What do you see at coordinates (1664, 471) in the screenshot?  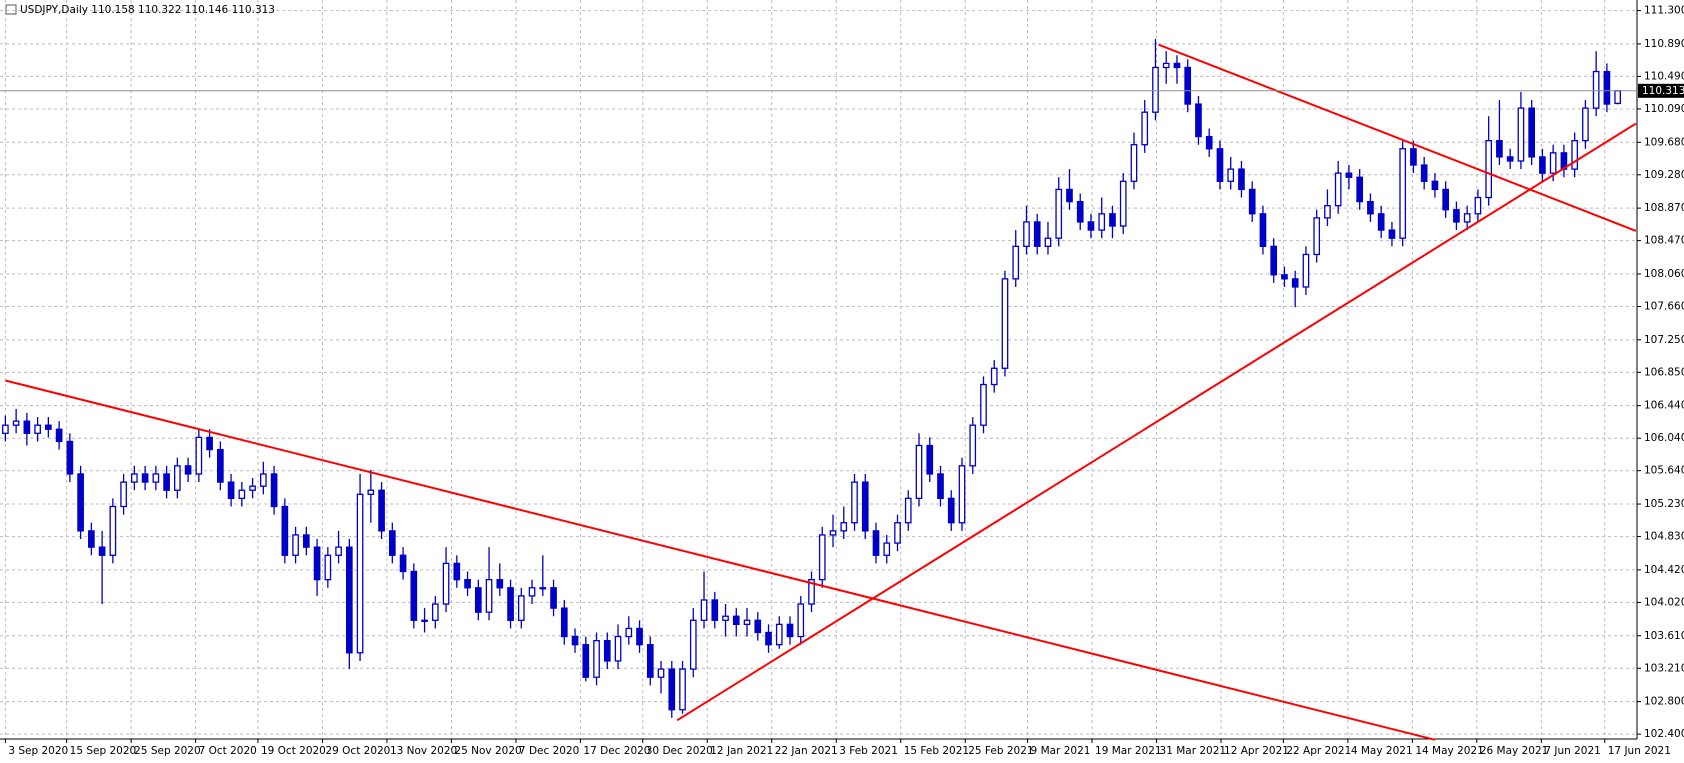 I see `y-tick-label: 105.640` at bounding box center [1664, 471].